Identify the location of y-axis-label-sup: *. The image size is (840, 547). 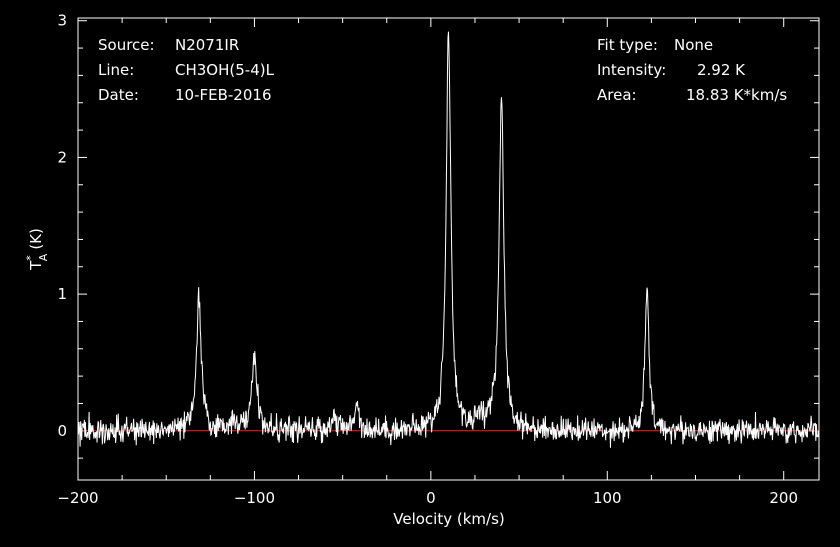
(30, 258).